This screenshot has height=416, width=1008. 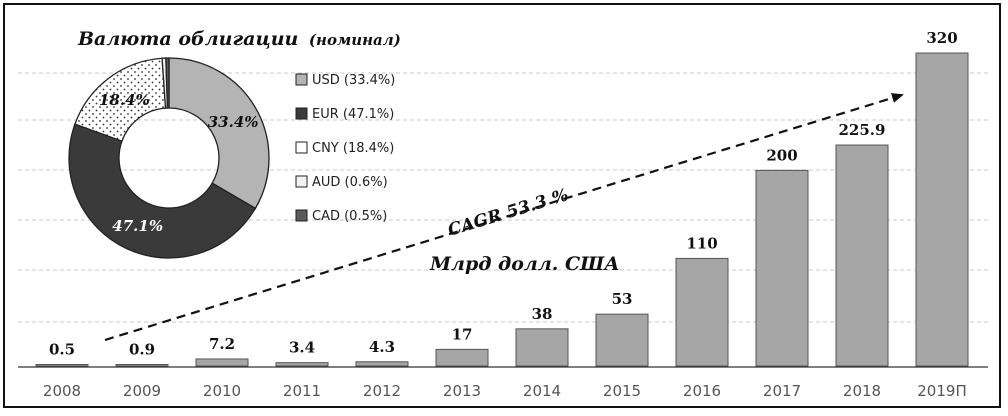 I want to click on x-tick-label: 2014, so click(x=542, y=391).